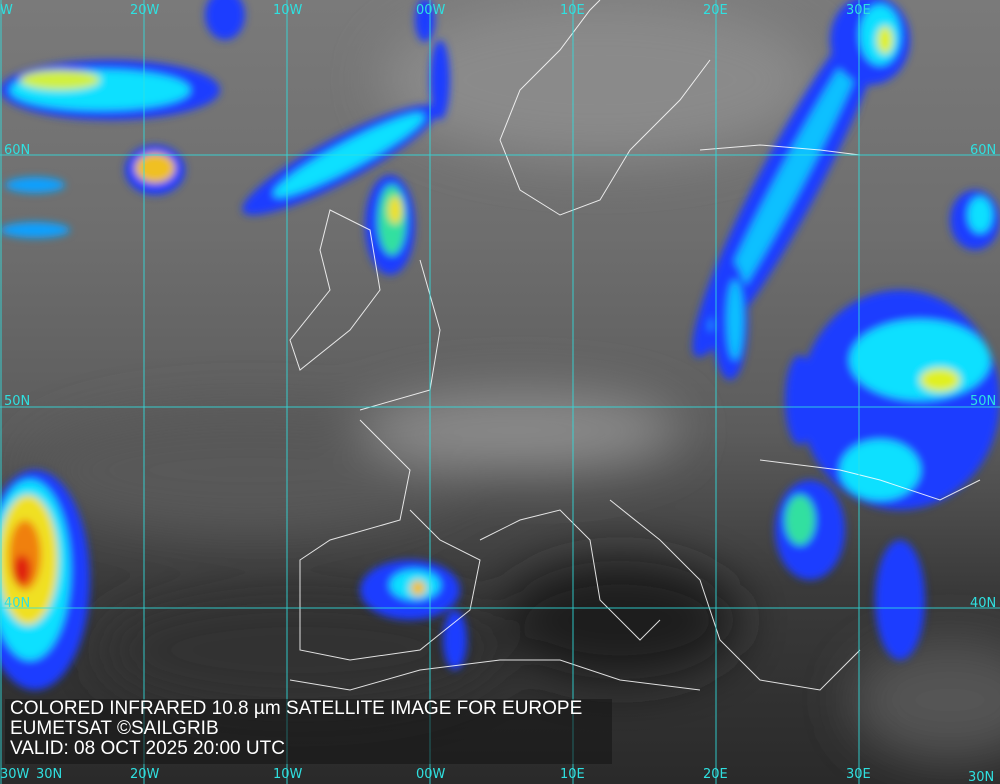 This screenshot has width=1000, height=784. I want to click on lon-label-bottom: 20E, so click(715, 774).